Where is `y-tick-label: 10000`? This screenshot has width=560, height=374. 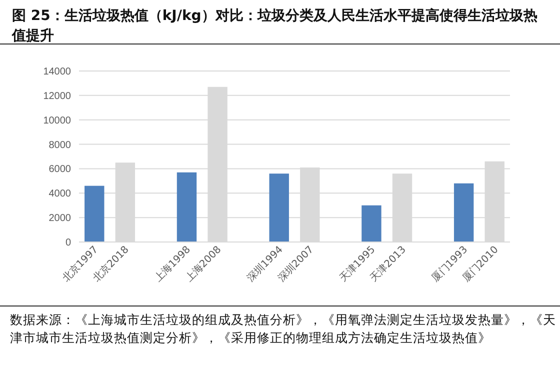 y-tick-label: 10000 is located at coordinates (57, 120).